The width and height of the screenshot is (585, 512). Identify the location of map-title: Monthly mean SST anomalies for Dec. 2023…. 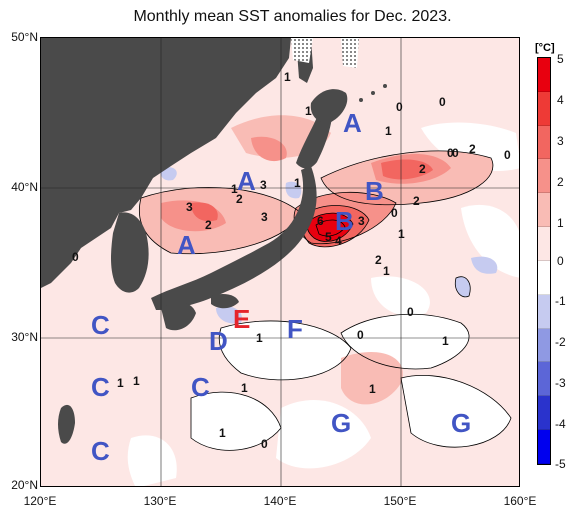
(292, 16).